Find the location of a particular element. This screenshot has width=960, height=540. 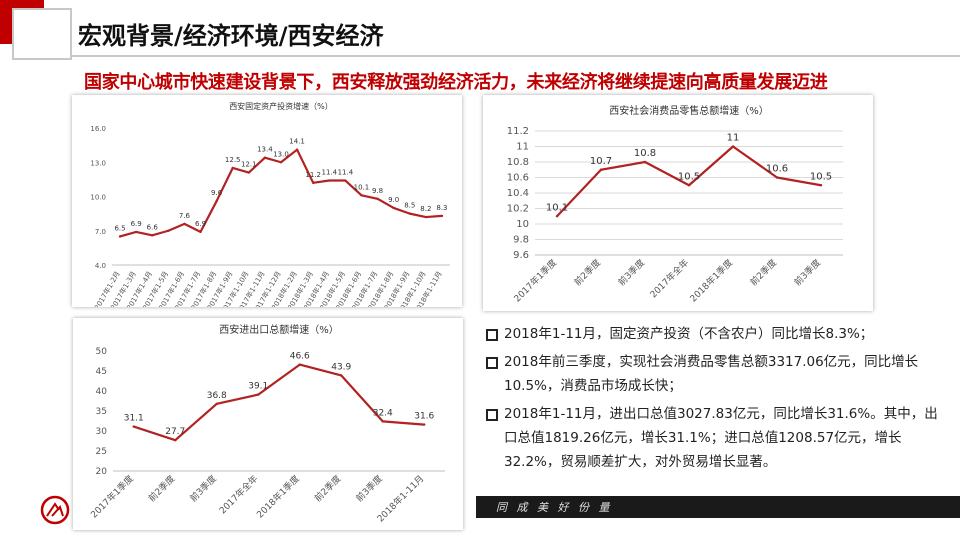

note-item: 2018年1-11月，固定资产投资（不含农户）同比增长8.3%； is located at coordinates (714, 334).